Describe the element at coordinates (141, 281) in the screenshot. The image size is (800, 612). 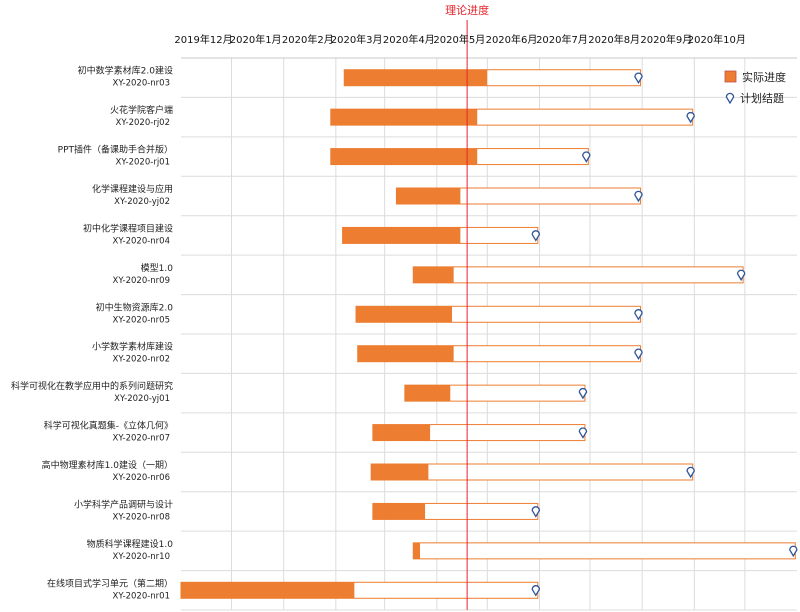
I see `task-code: XY-2020-nr09` at that location.